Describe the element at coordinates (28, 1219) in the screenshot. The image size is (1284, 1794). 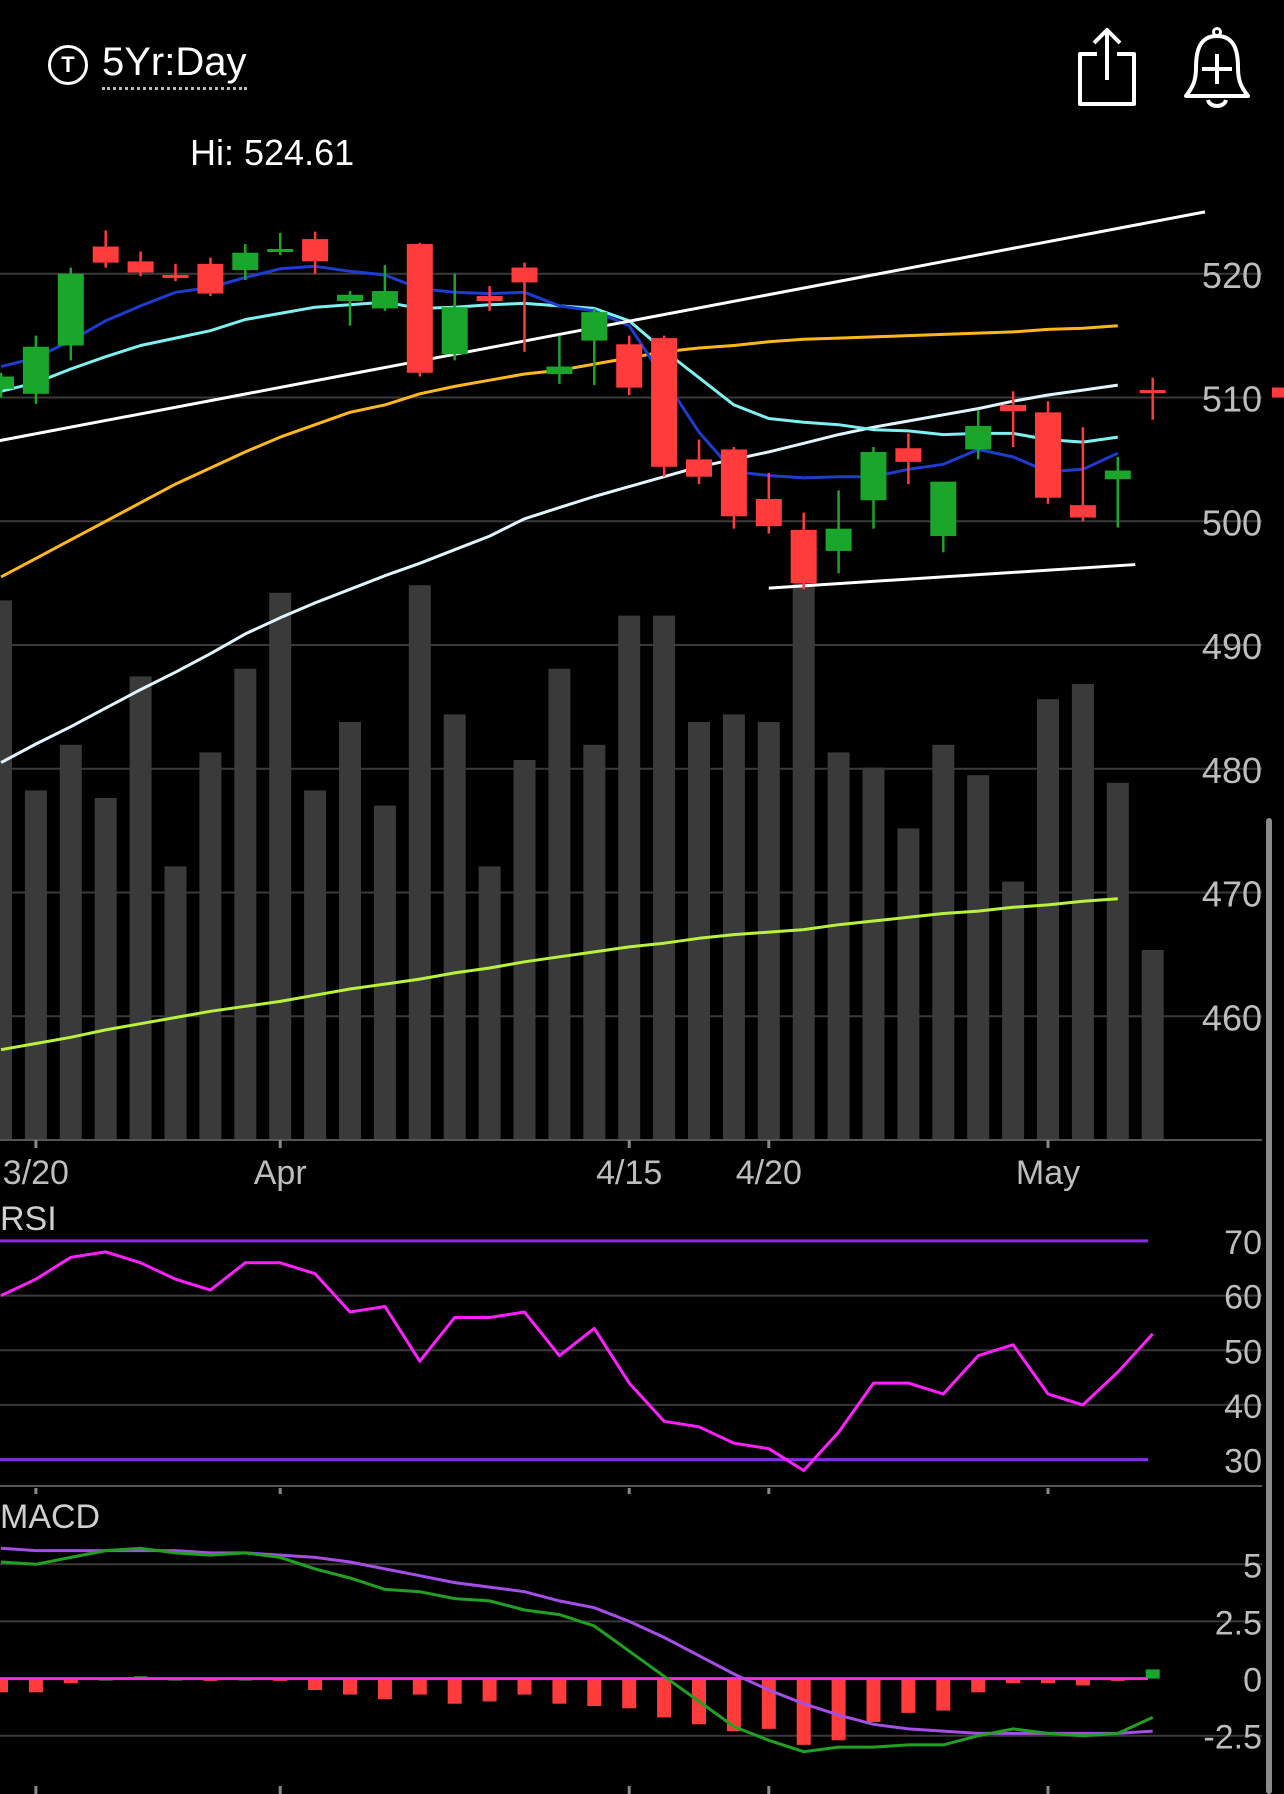
I see `rsi-title: RSI` at that location.